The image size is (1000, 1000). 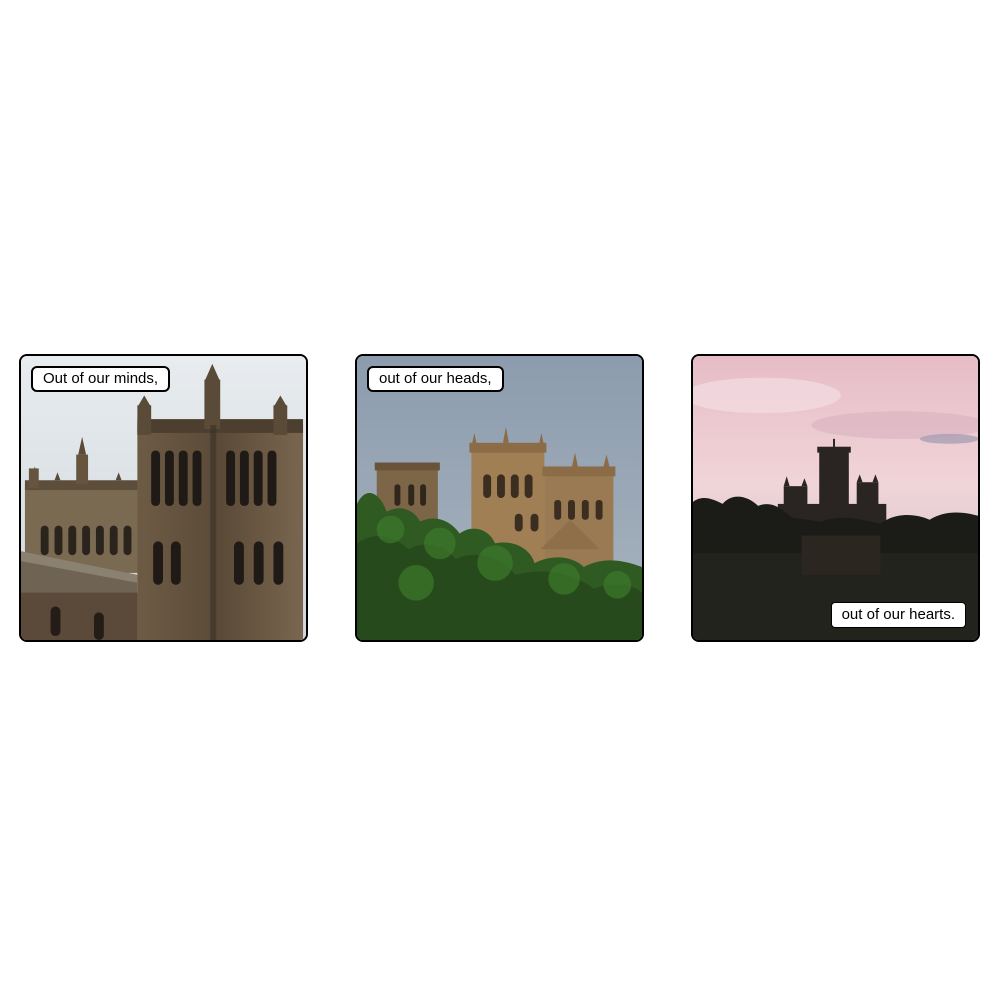 I want to click on comic-panel-1: Out of our minds,, so click(x=163, y=498).